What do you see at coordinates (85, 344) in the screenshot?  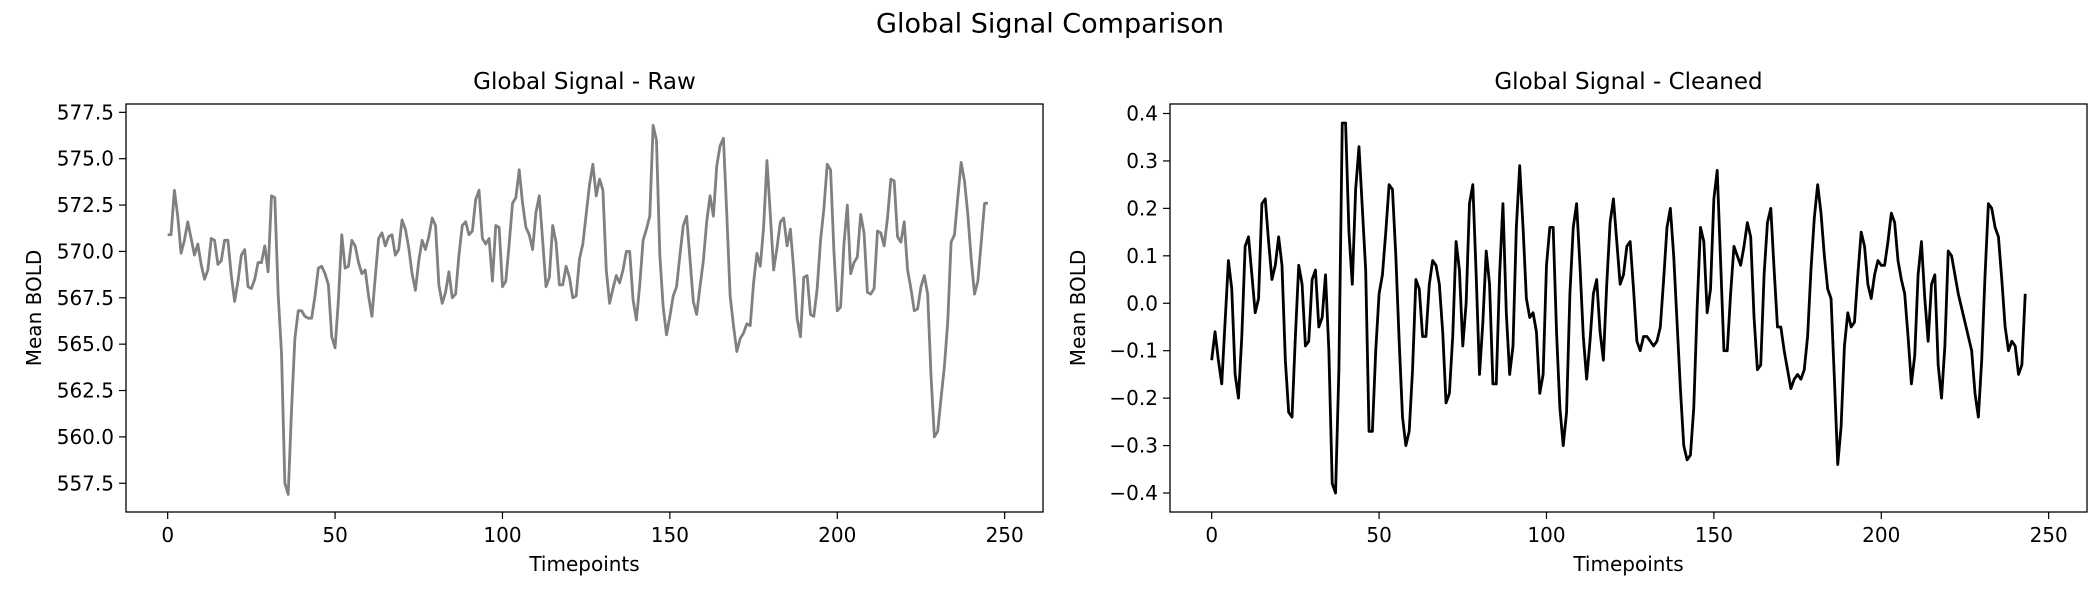 I see `chart-0-y-tick-label-3: 565.0` at bounding box center [85, 344].